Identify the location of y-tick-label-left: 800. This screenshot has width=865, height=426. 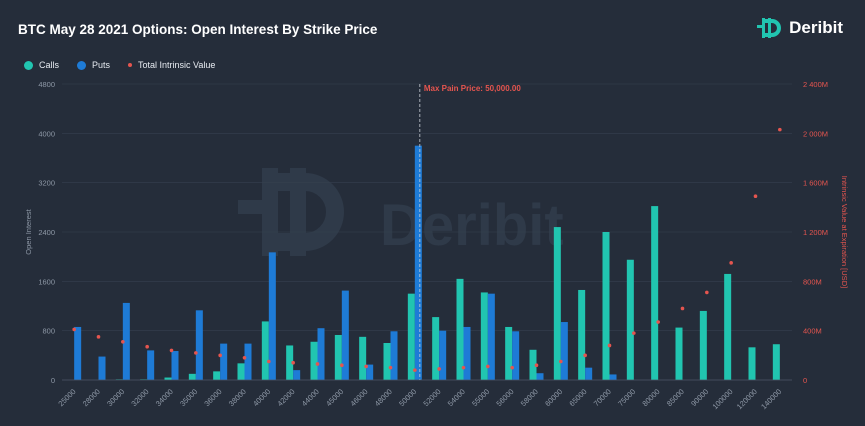
(48, 331).